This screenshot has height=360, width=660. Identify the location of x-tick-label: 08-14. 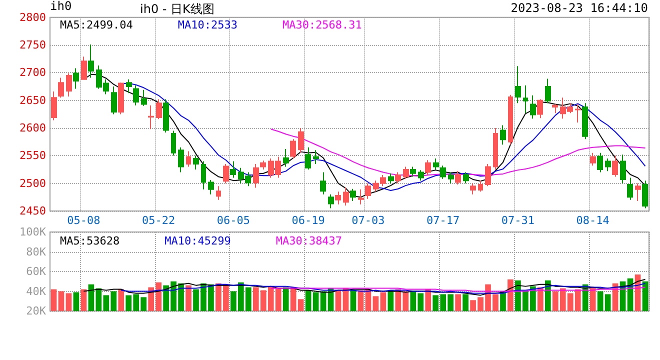
(593, 220).